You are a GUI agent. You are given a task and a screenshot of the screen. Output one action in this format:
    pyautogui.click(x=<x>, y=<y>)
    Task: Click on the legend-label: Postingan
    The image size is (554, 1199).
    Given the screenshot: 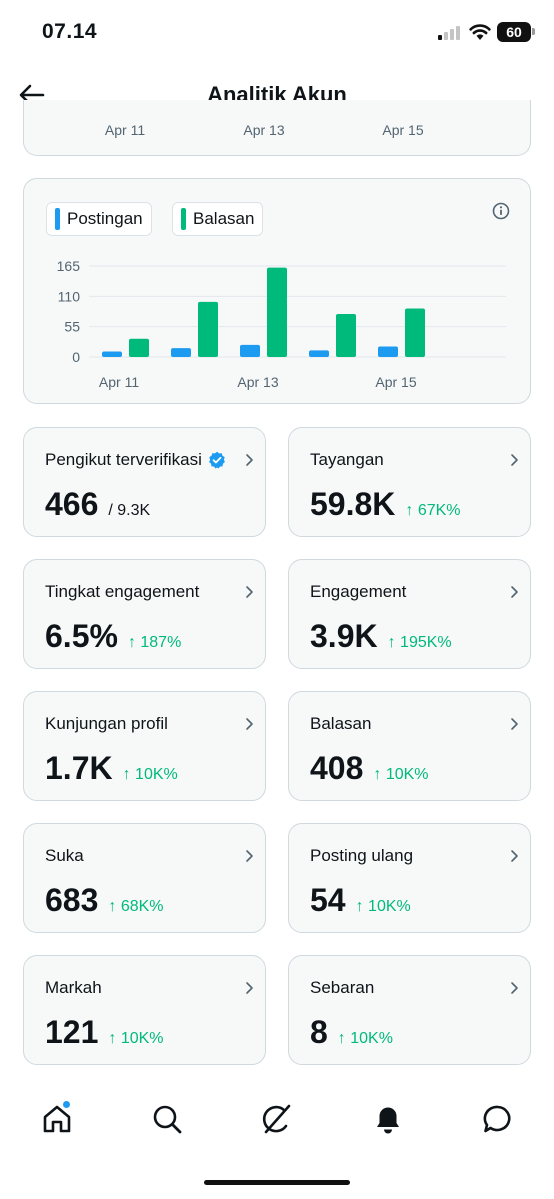 What is the action you would take?
    pyautogui.click(x=105, y=218)
    